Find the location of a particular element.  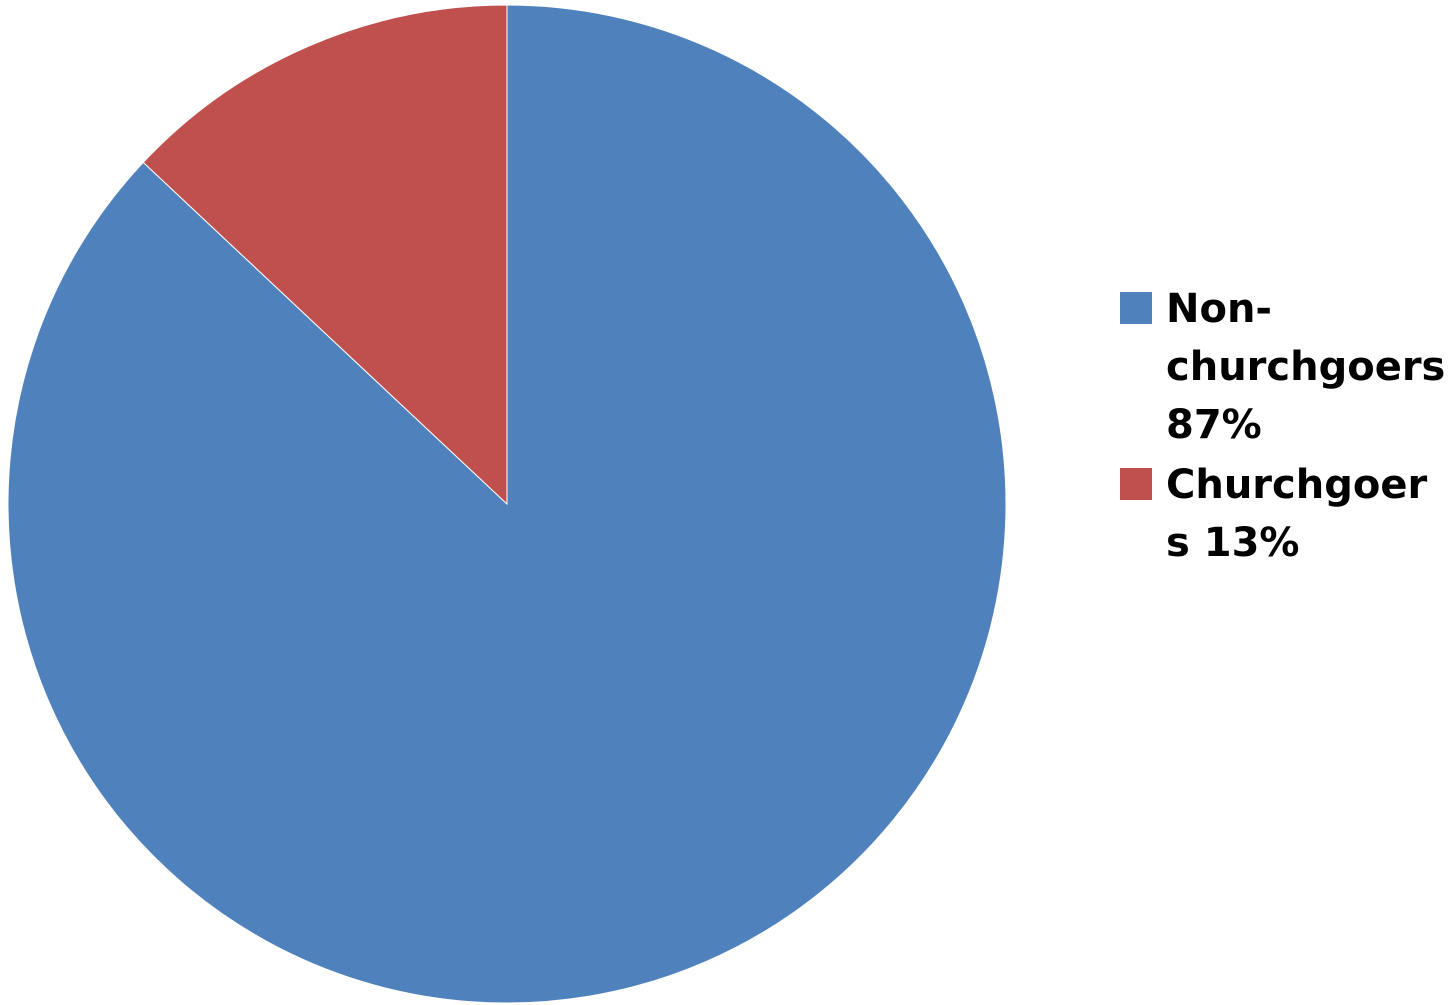

legend-item-non-churchgoers: Non-churchgoers 87% is located at coordinates (1282, 367).